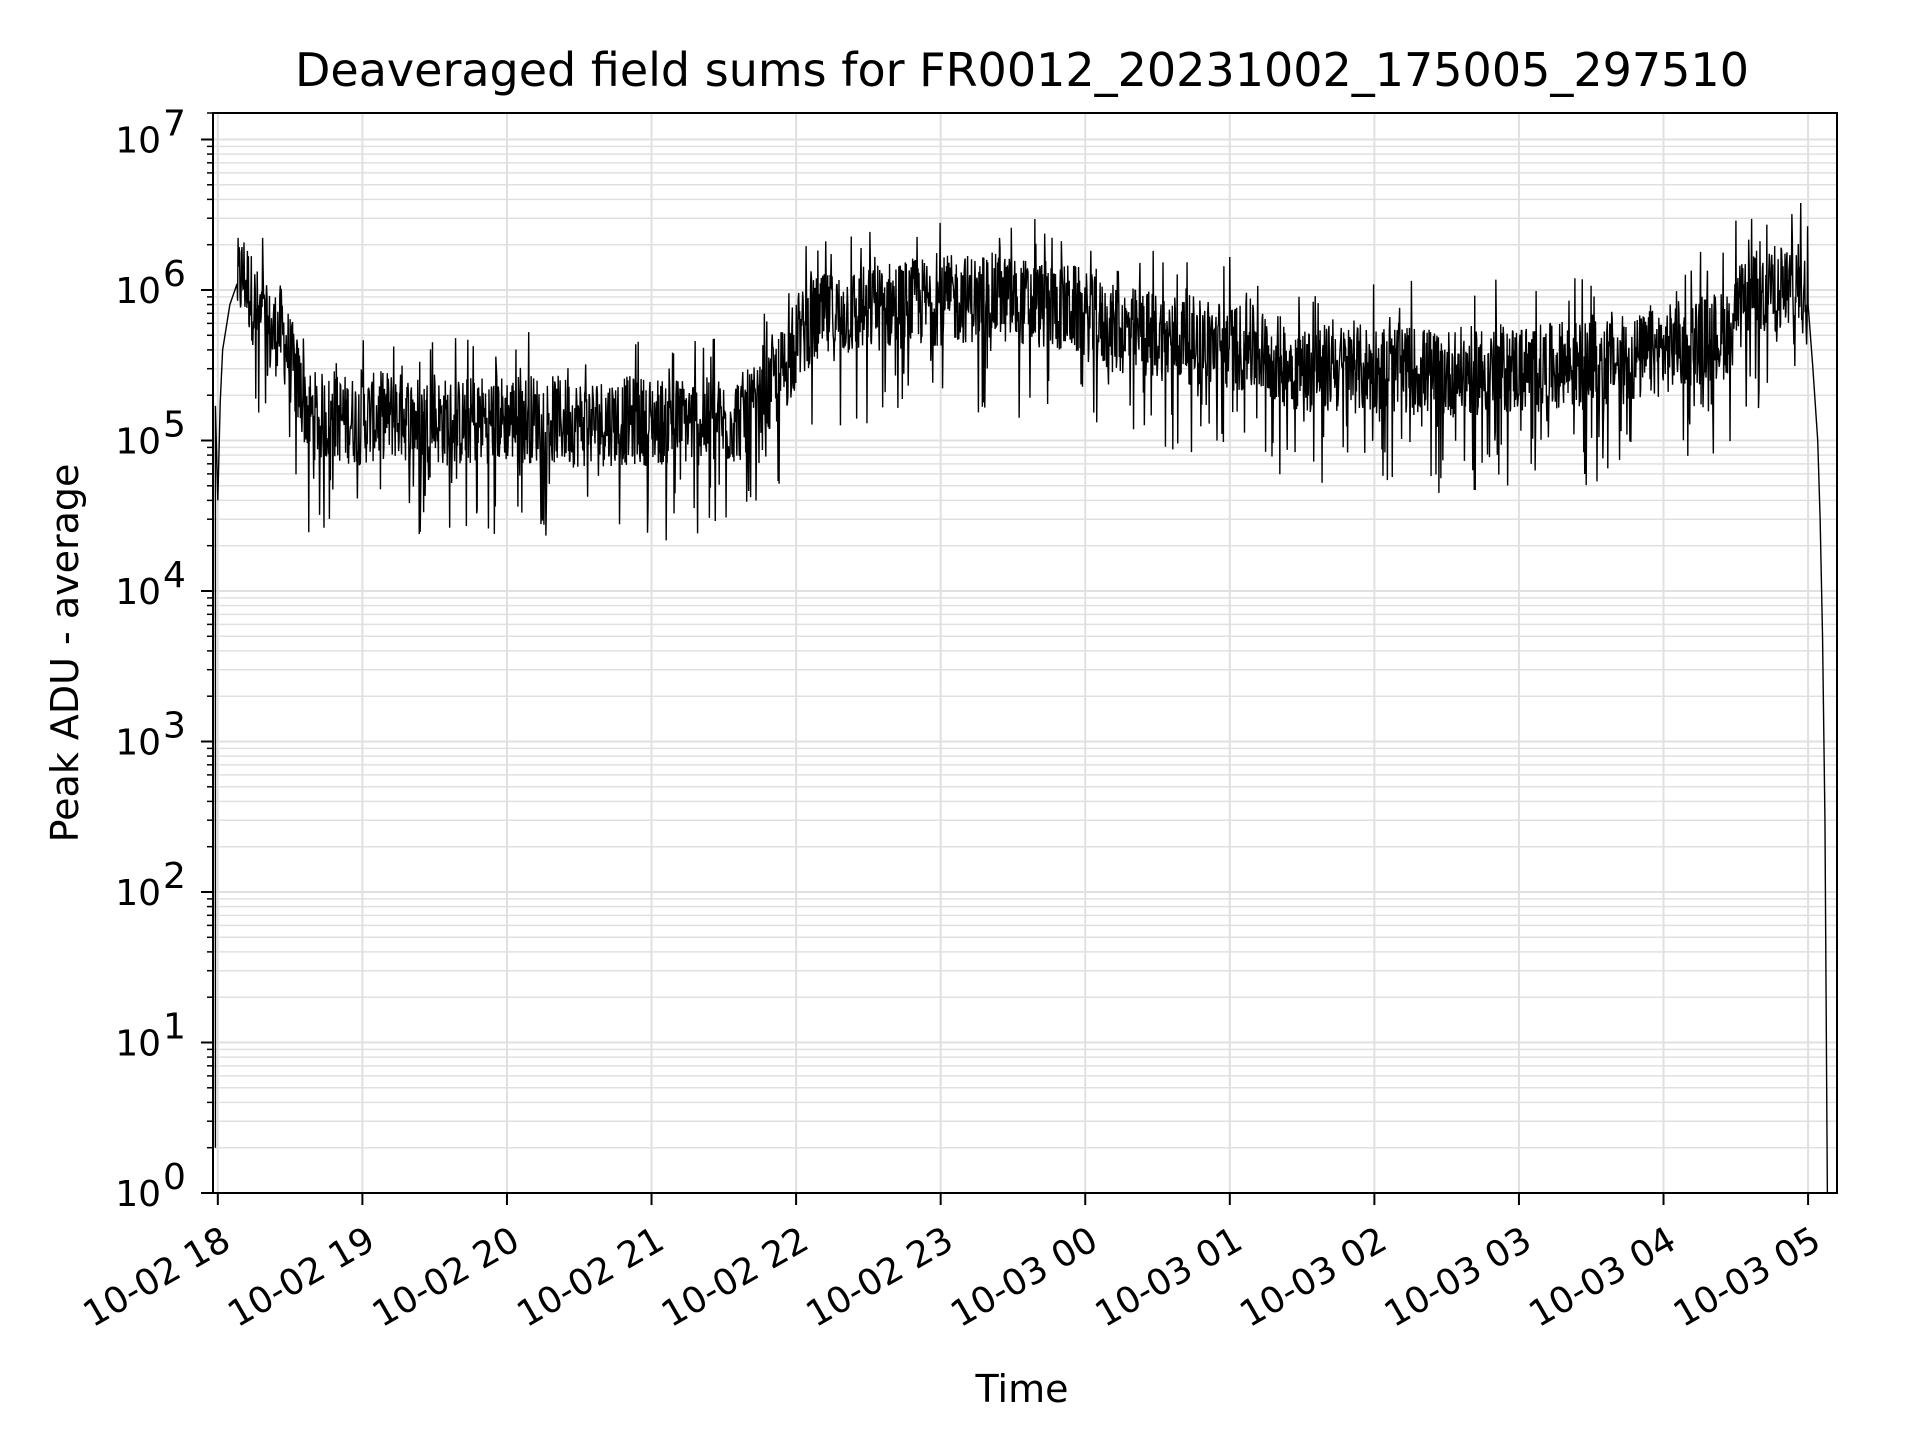 Image resolution: width=1920 pixels, height=1440 pixels. I want to click on x-axis-label: Time, so click(1022, 1389).